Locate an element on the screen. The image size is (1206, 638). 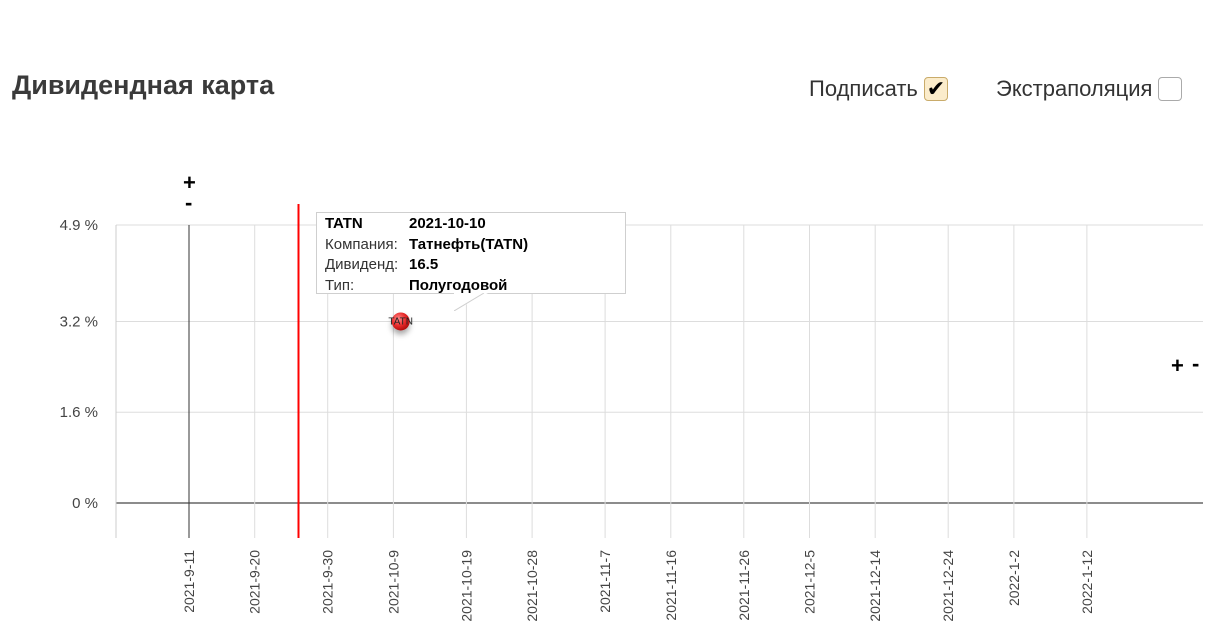
y-tick-label: 3.2 % is located at coordinates (79, 321).